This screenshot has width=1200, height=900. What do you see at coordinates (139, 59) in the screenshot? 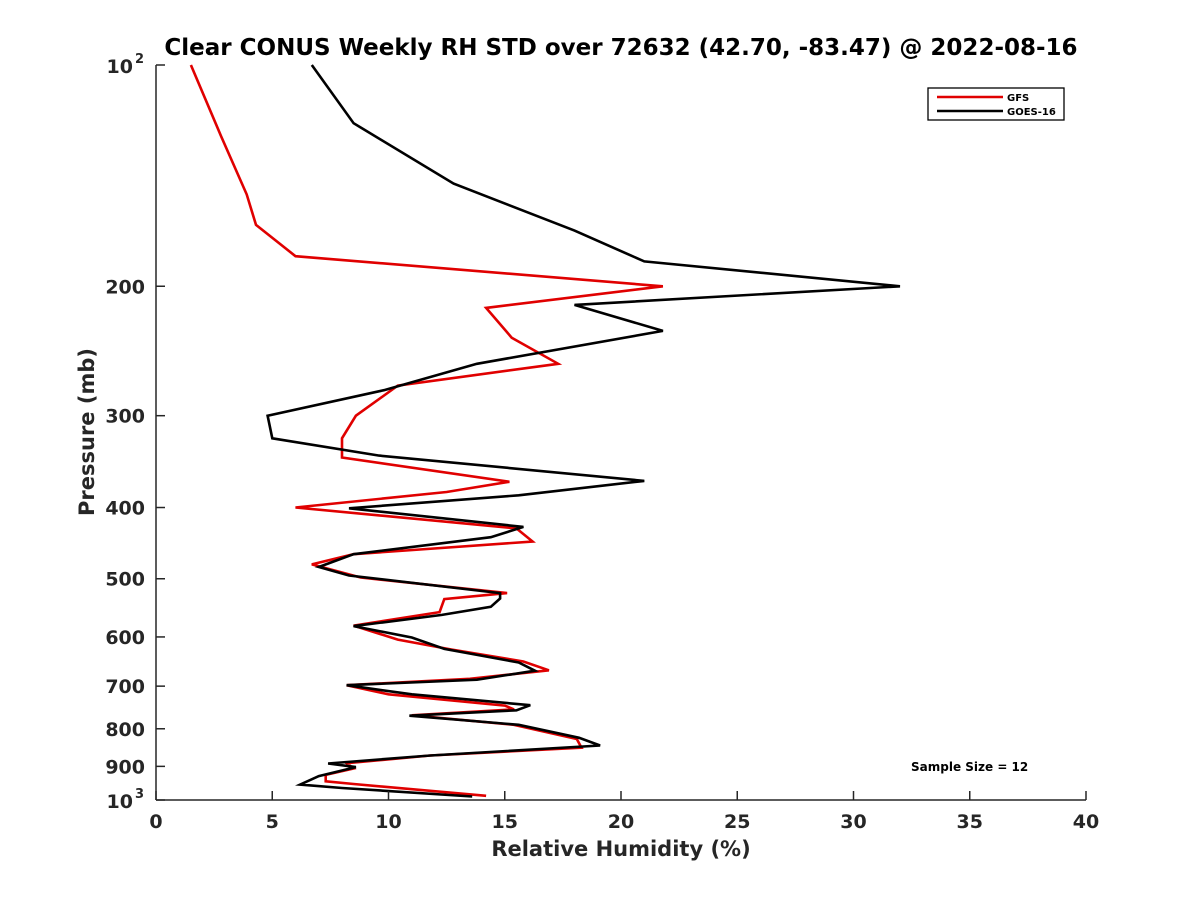
I see `y-tick-exponent: 2` at bounding box center [139, 59].